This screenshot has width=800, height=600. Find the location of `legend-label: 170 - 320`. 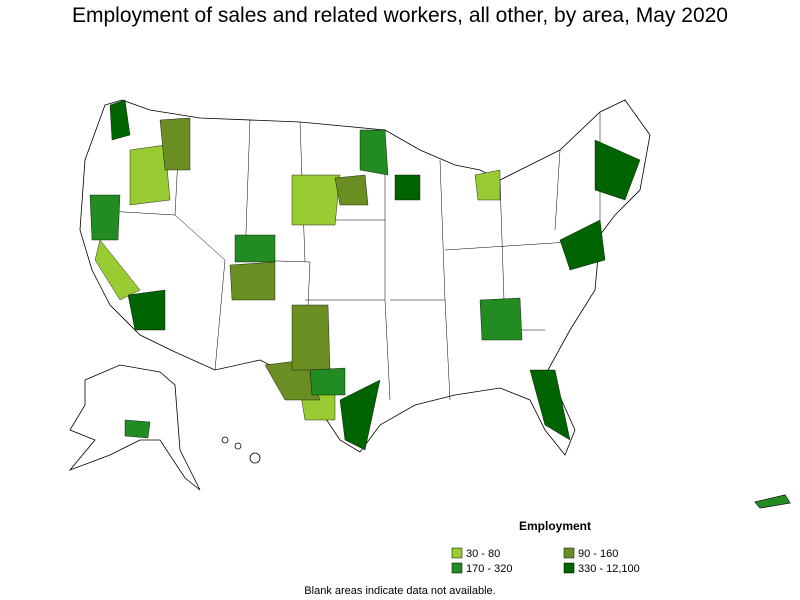

legend-label: 170 - 320 is located at coordinates (489, 569).